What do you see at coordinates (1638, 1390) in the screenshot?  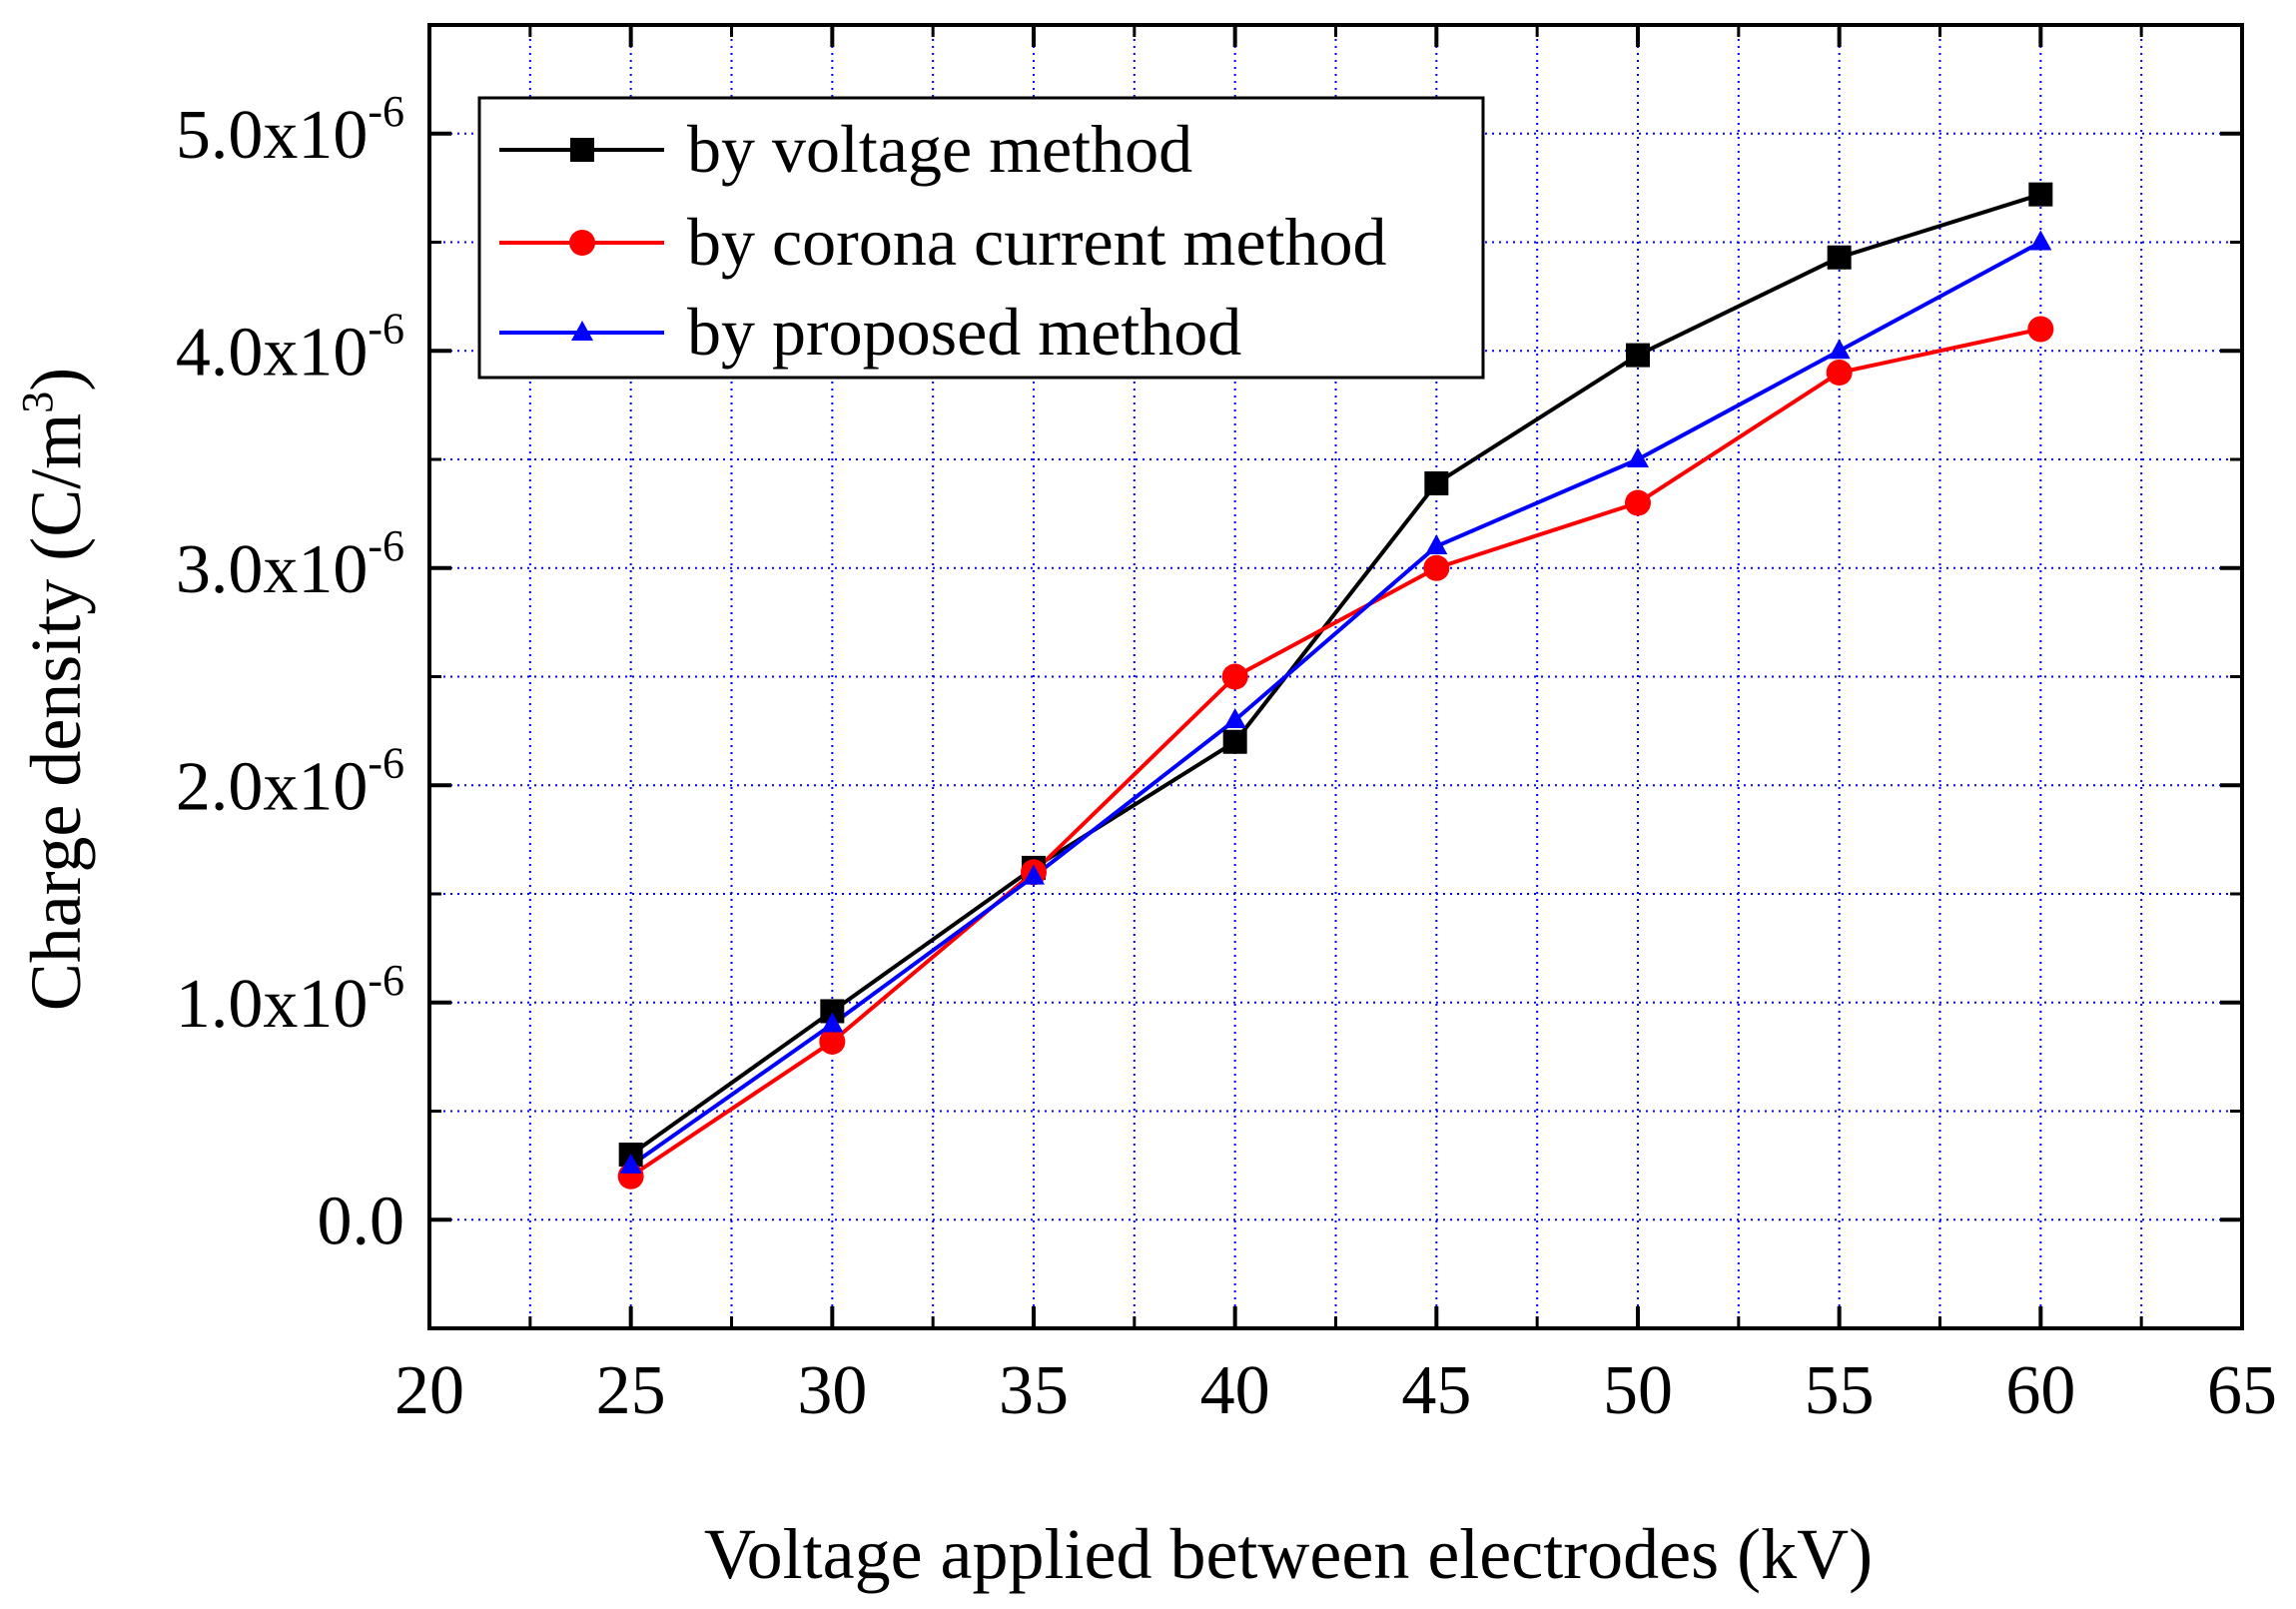 I see `x-tick-label: 50` at bounding box center [1638, 1390].